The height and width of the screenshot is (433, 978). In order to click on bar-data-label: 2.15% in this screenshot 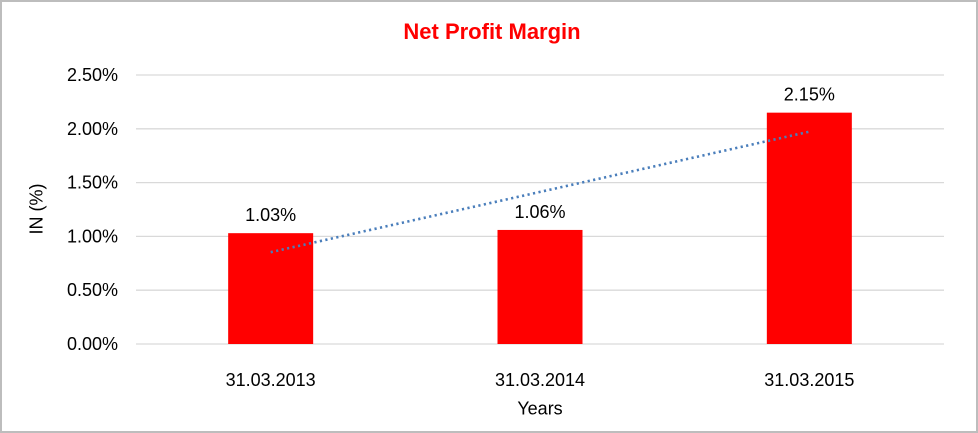, I will do `click(809, 95)`.